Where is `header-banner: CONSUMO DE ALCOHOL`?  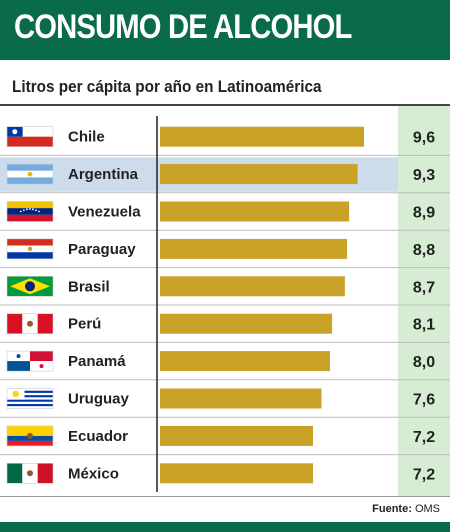 header-banner: CONSUMO DE ALCOHOL is located at coordinates (225, 30).